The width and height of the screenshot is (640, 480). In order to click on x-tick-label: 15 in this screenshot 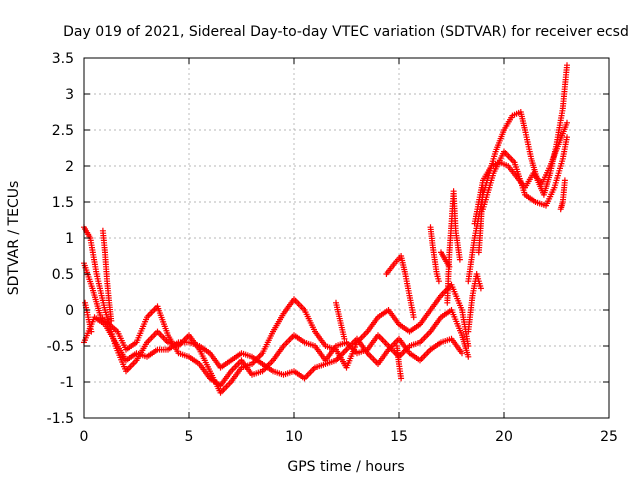, I will do `click(399, 437)`.